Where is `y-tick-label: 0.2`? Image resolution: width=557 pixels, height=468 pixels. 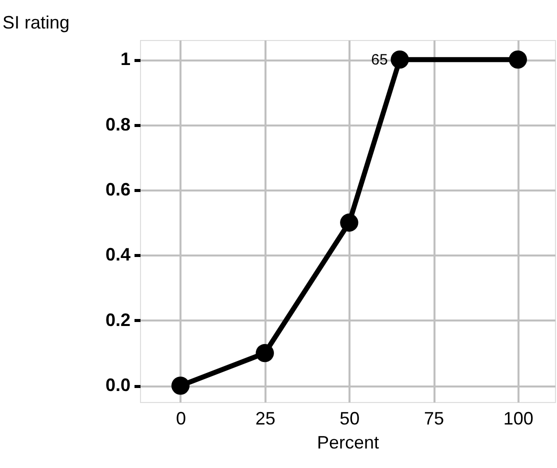 y-tick-label: 0.2 is located at coordinates (117, 320).